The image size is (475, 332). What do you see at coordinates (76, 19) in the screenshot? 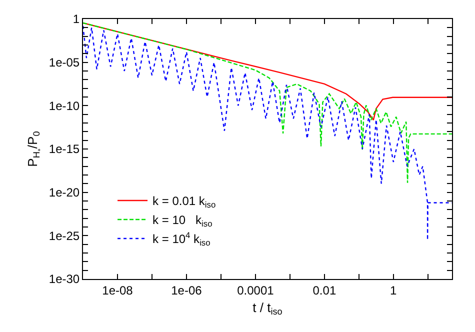
I see `y-tick-label: 1` at bounding box center [76, 19].